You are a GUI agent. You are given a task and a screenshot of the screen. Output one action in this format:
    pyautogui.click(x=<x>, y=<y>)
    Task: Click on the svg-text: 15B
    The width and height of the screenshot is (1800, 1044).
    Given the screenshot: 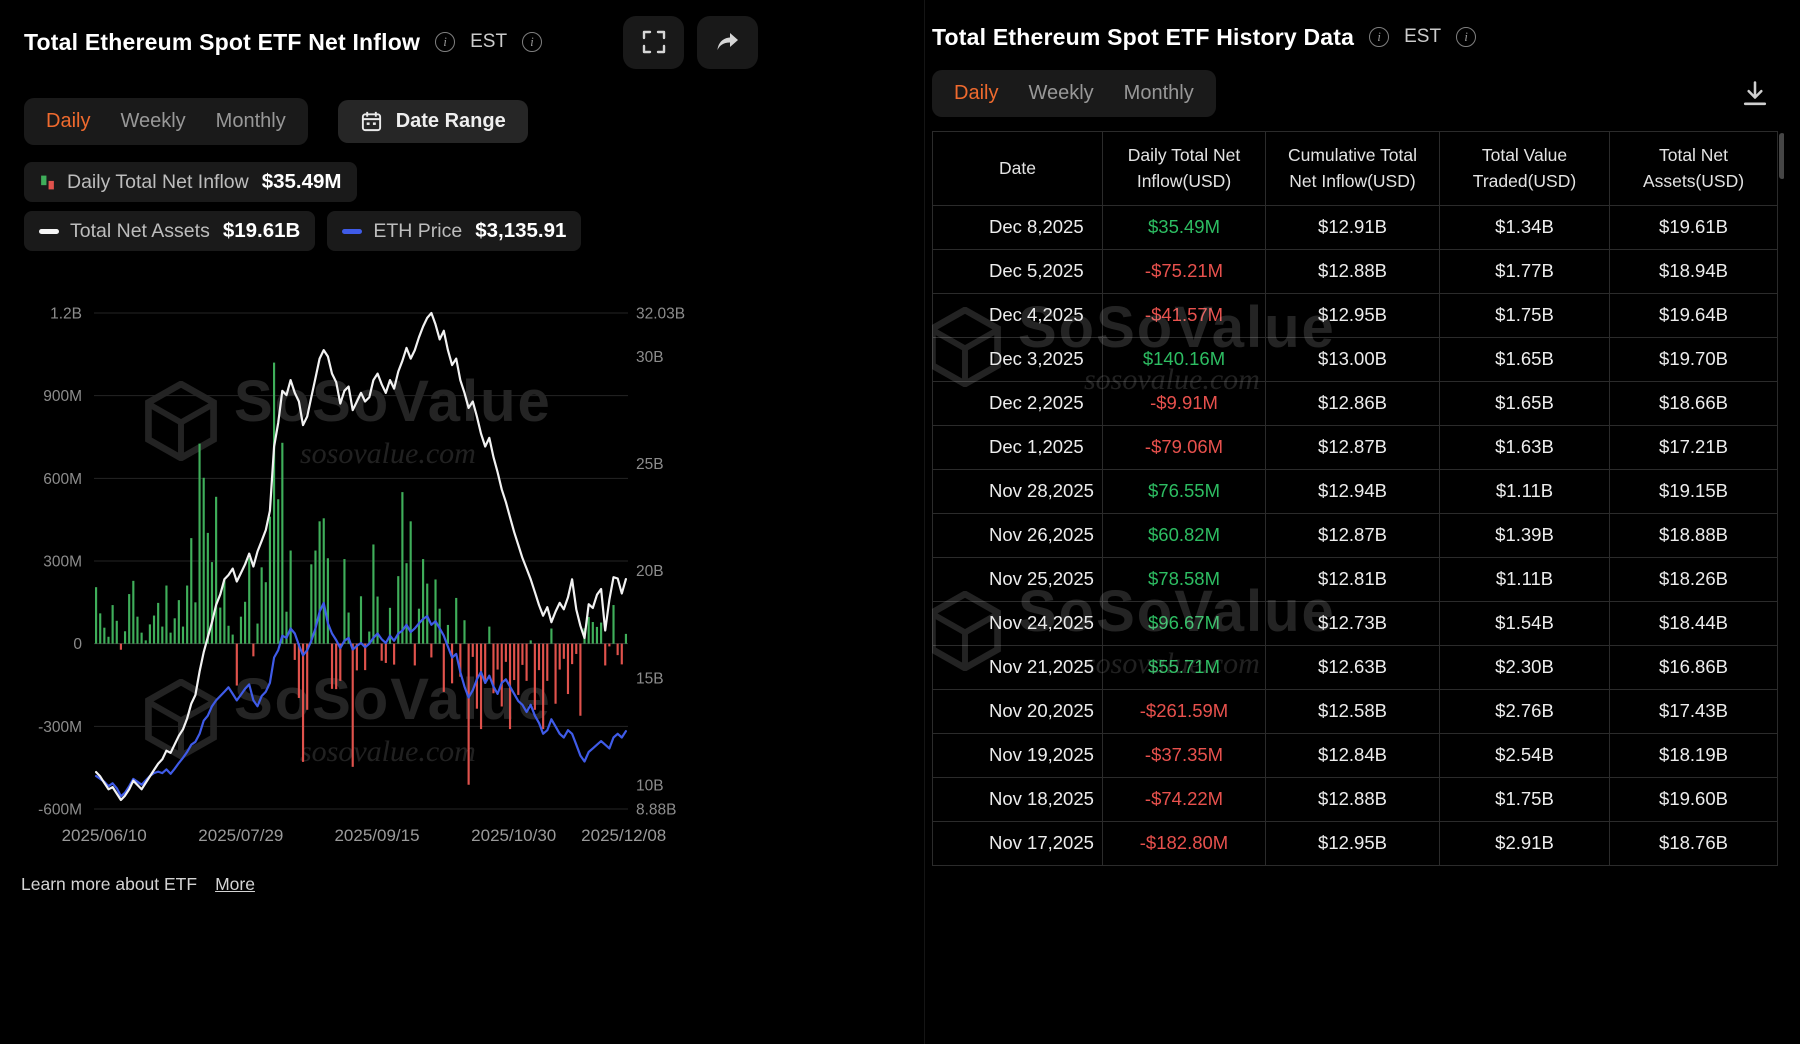 What is the action you would take?
    pyautogui.click(x=650, y=678)
    